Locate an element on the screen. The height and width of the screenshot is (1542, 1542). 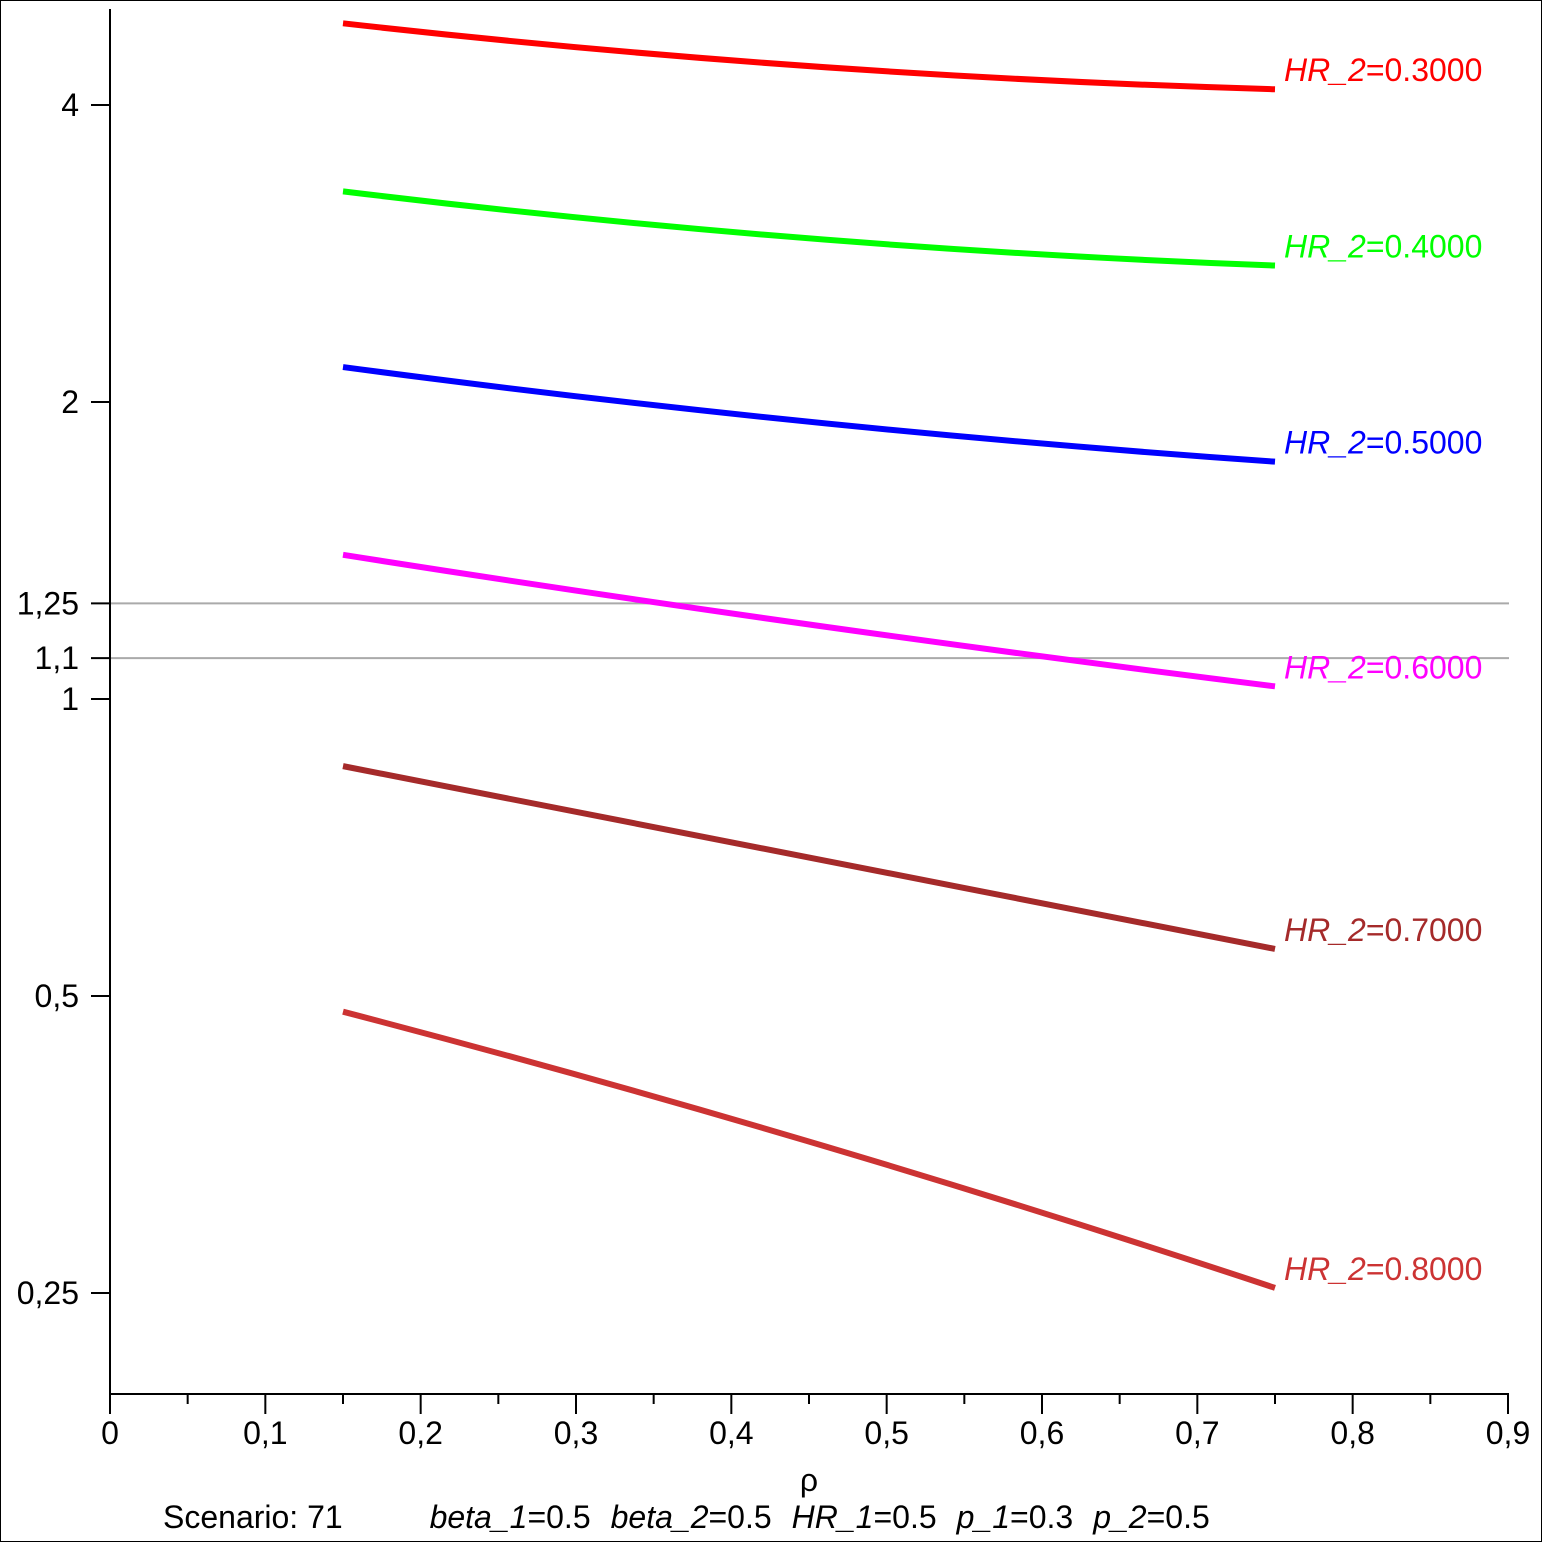
series-label-value: 0.3000 is located at coordinates (1434, 70).